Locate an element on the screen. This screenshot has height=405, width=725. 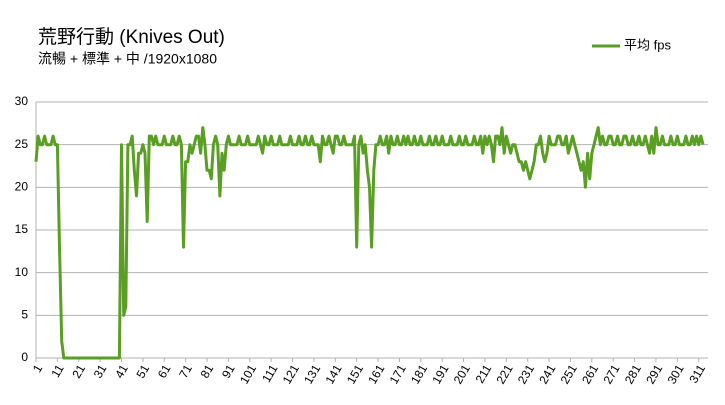
x-tick-label: 11 is located at coordinates (57, 371).